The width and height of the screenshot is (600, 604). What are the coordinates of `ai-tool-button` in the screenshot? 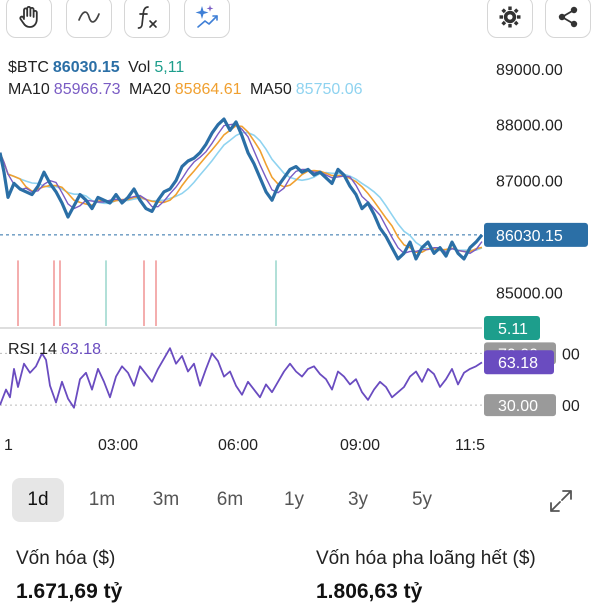 It's located at (207, 19).